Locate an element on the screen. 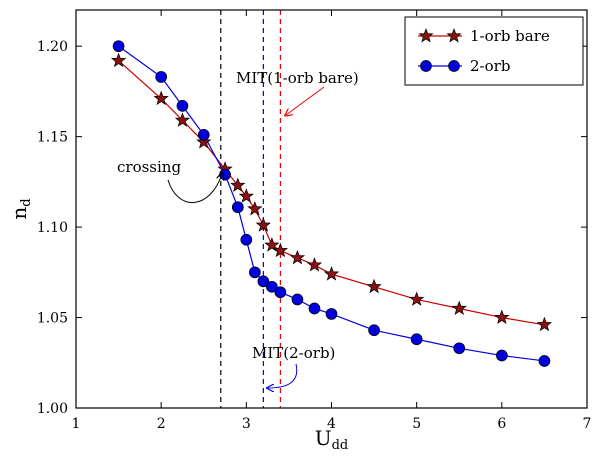  legend-label-1orb: 1-orb bare is located at coordinates (510, 36).